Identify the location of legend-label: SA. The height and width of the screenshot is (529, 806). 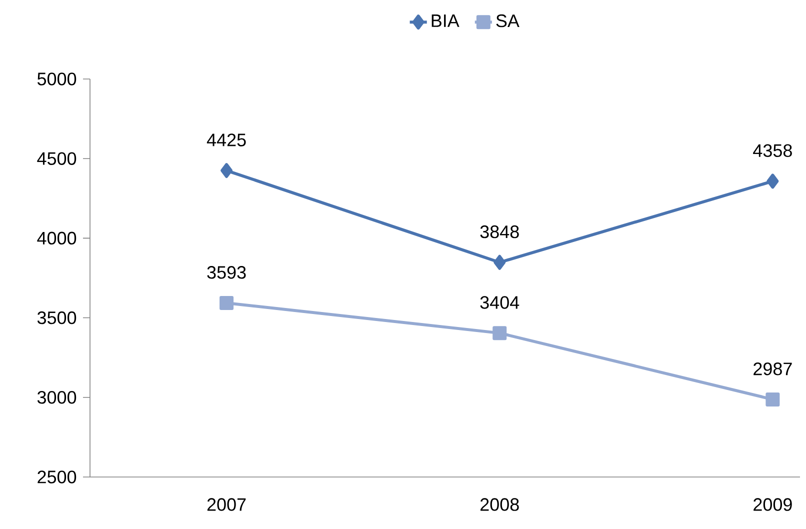
(508, 21).